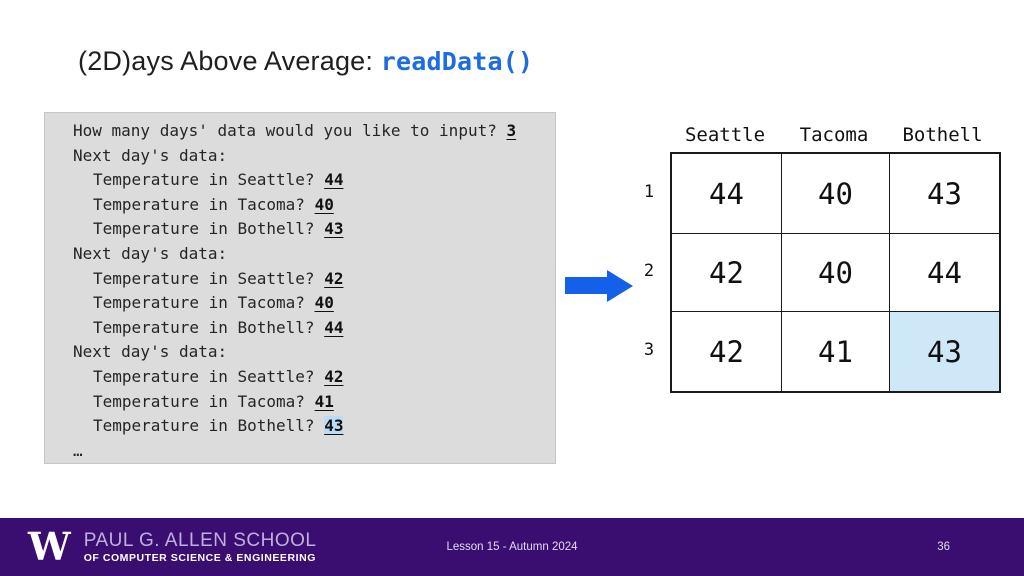  I want to click on lesson-label: Lesson 15 - Autumn 2024, so click(512, 547).